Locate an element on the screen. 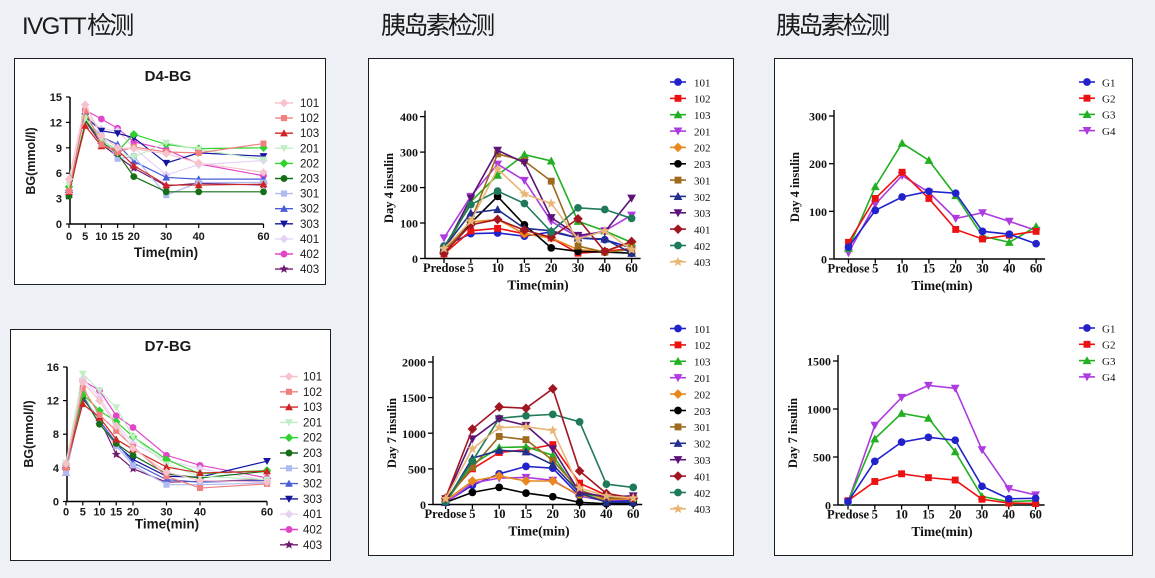 The width and height of the screenshot is (1155, 578). svg-text: 3 is located at coordinates (59, 200).